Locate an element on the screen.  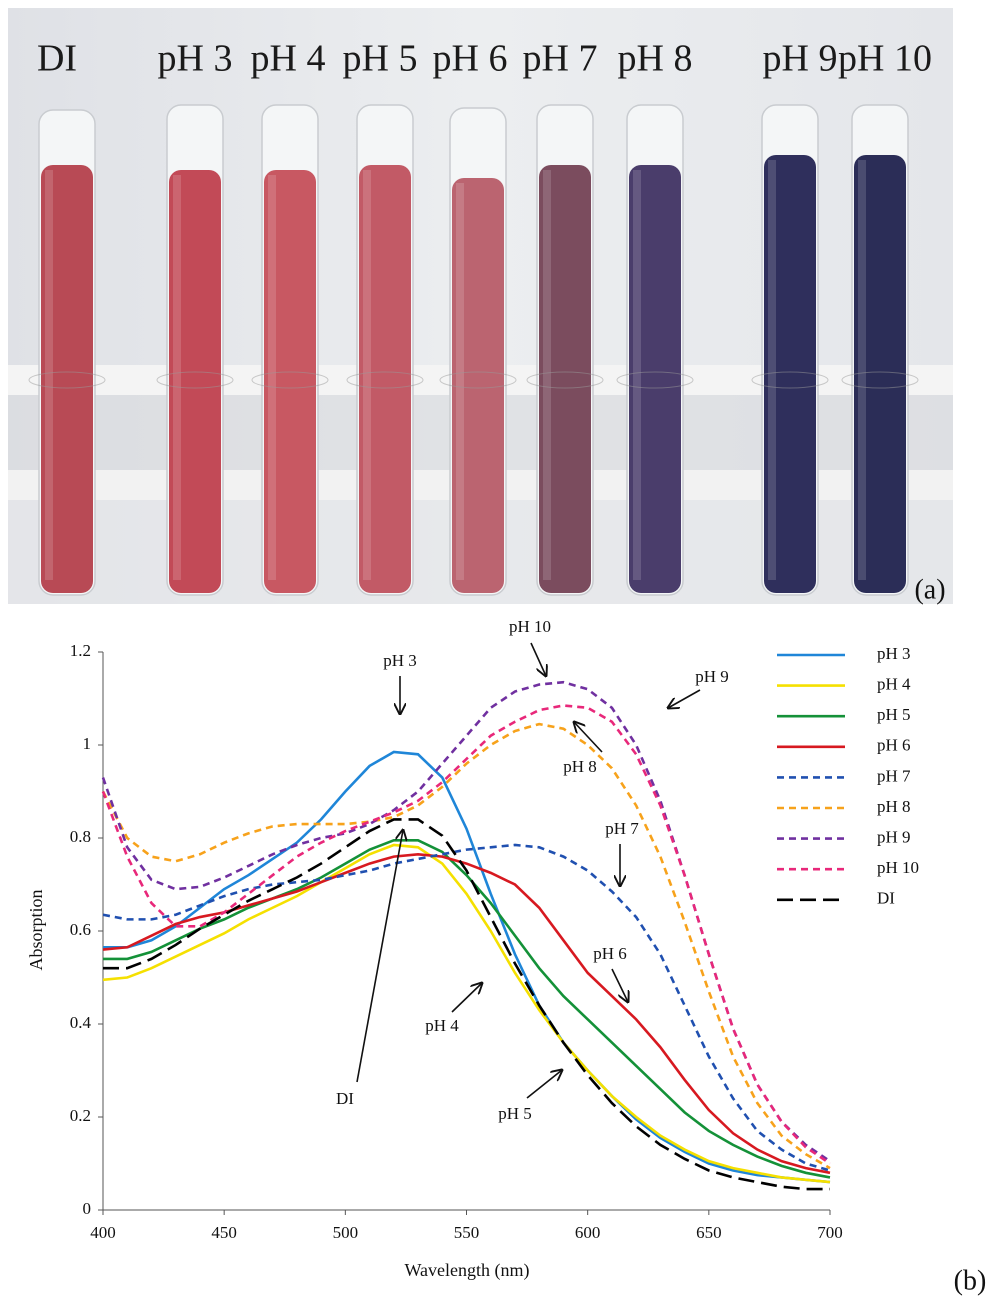
legend-label: DI is located at coordinates (886, 898).